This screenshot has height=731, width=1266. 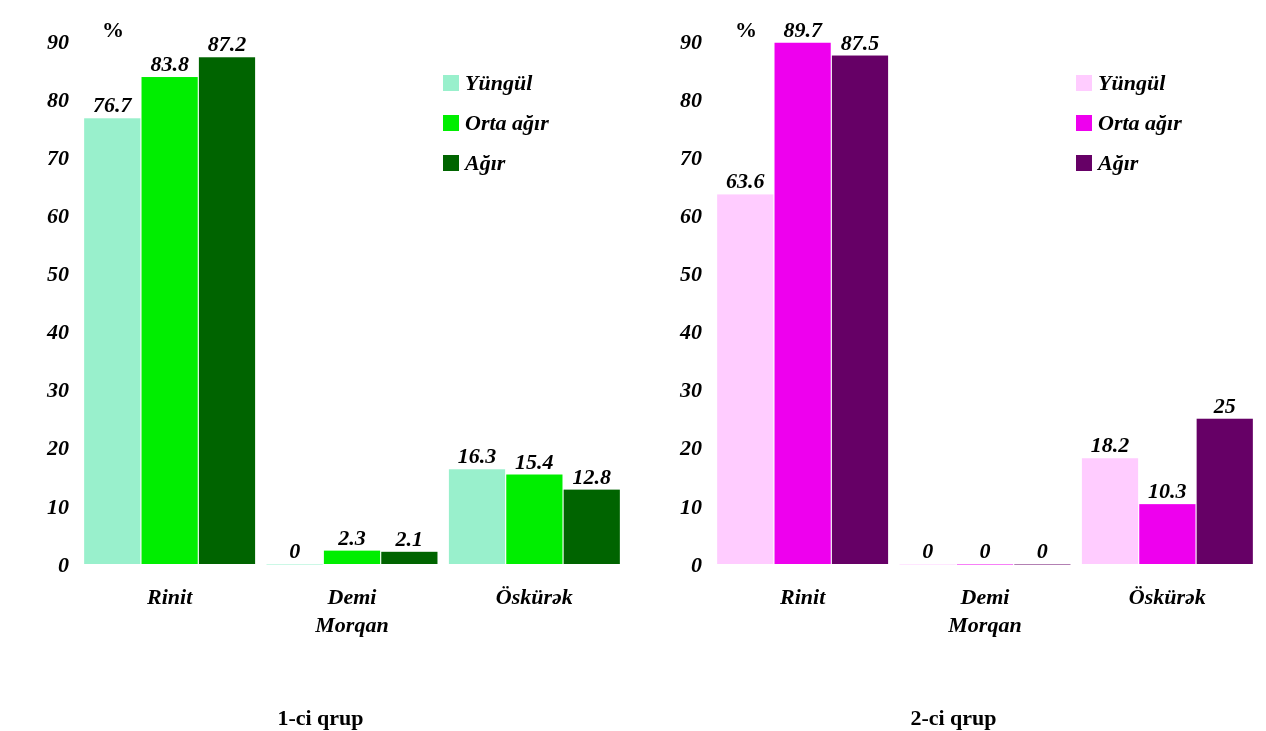 I want to click on data-label: 25, so click(x=1224, y=405).